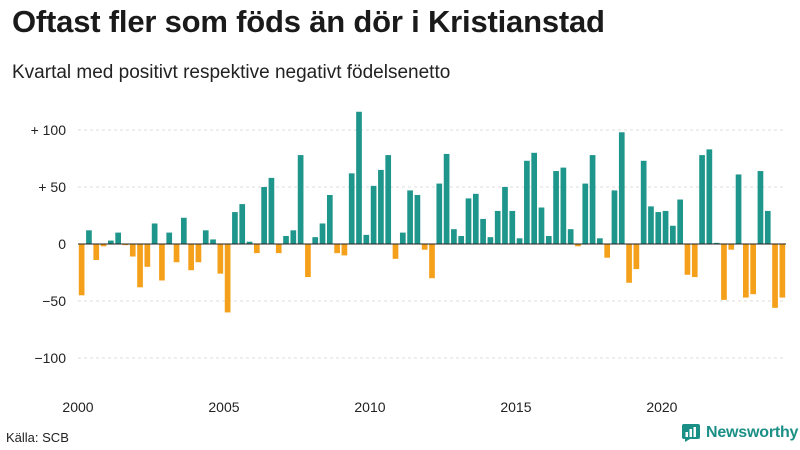  What do you see at coordinates (62, 244) in the screenshot?
I see `y-tick-label: 0` at bounding box center [62, 244].